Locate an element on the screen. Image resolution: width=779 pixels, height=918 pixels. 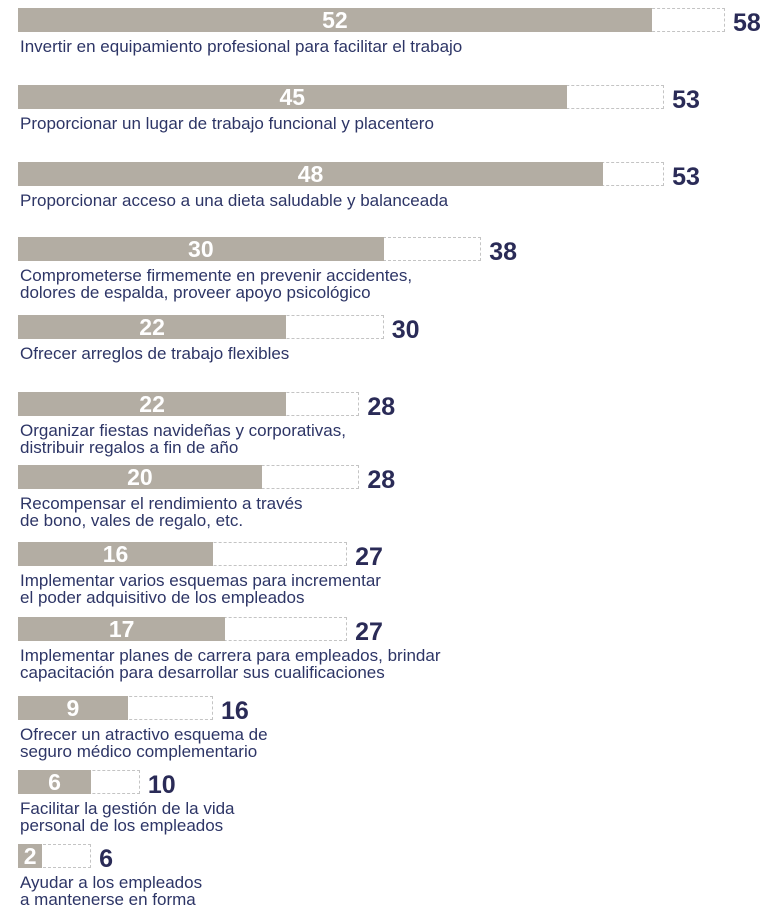
total-value-label: 58 is located at coordinates (747, 23).